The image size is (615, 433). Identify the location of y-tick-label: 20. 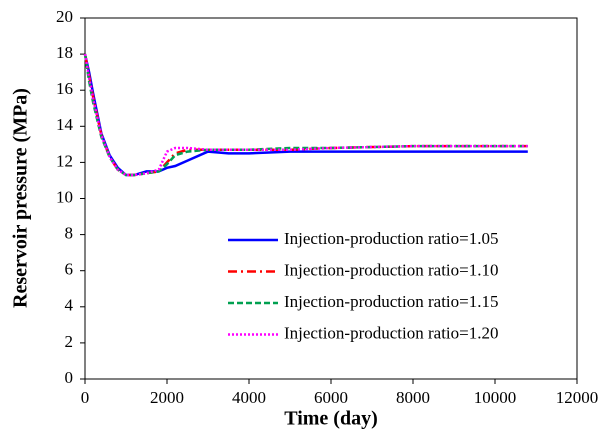
(64, 16).